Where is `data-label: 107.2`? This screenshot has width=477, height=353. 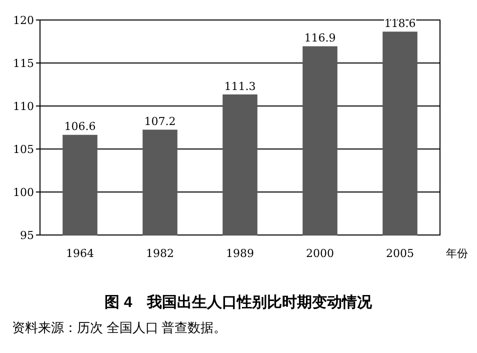 data-label: 107.2 is located at coordinates (160, 121).